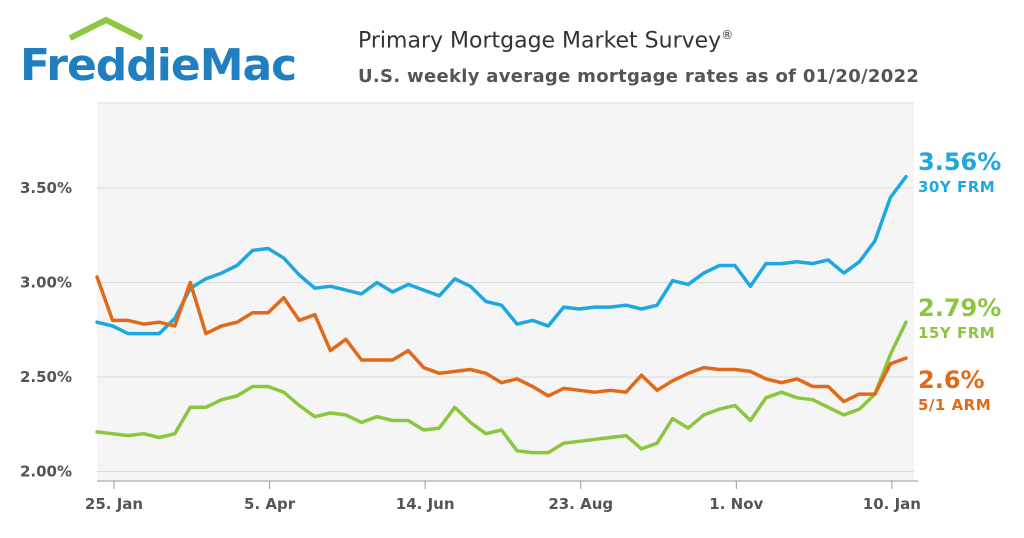 Image resolution: width=1024 pixels, height=538 pixels. Describe the element at coordinates (46, 472) in the screenshot. I see `y-tick-label: 2.00%` at that location.